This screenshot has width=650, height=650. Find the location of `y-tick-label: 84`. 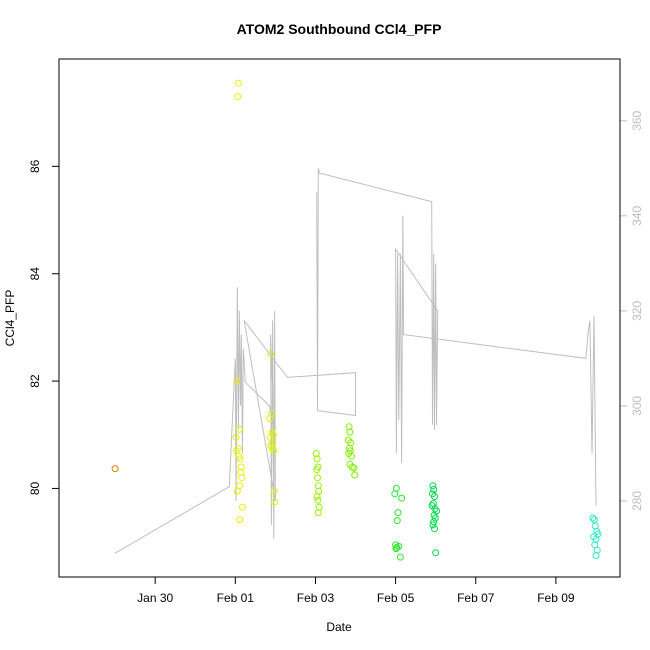

y-tick-label: 84 is located at coordinates (35, 274).